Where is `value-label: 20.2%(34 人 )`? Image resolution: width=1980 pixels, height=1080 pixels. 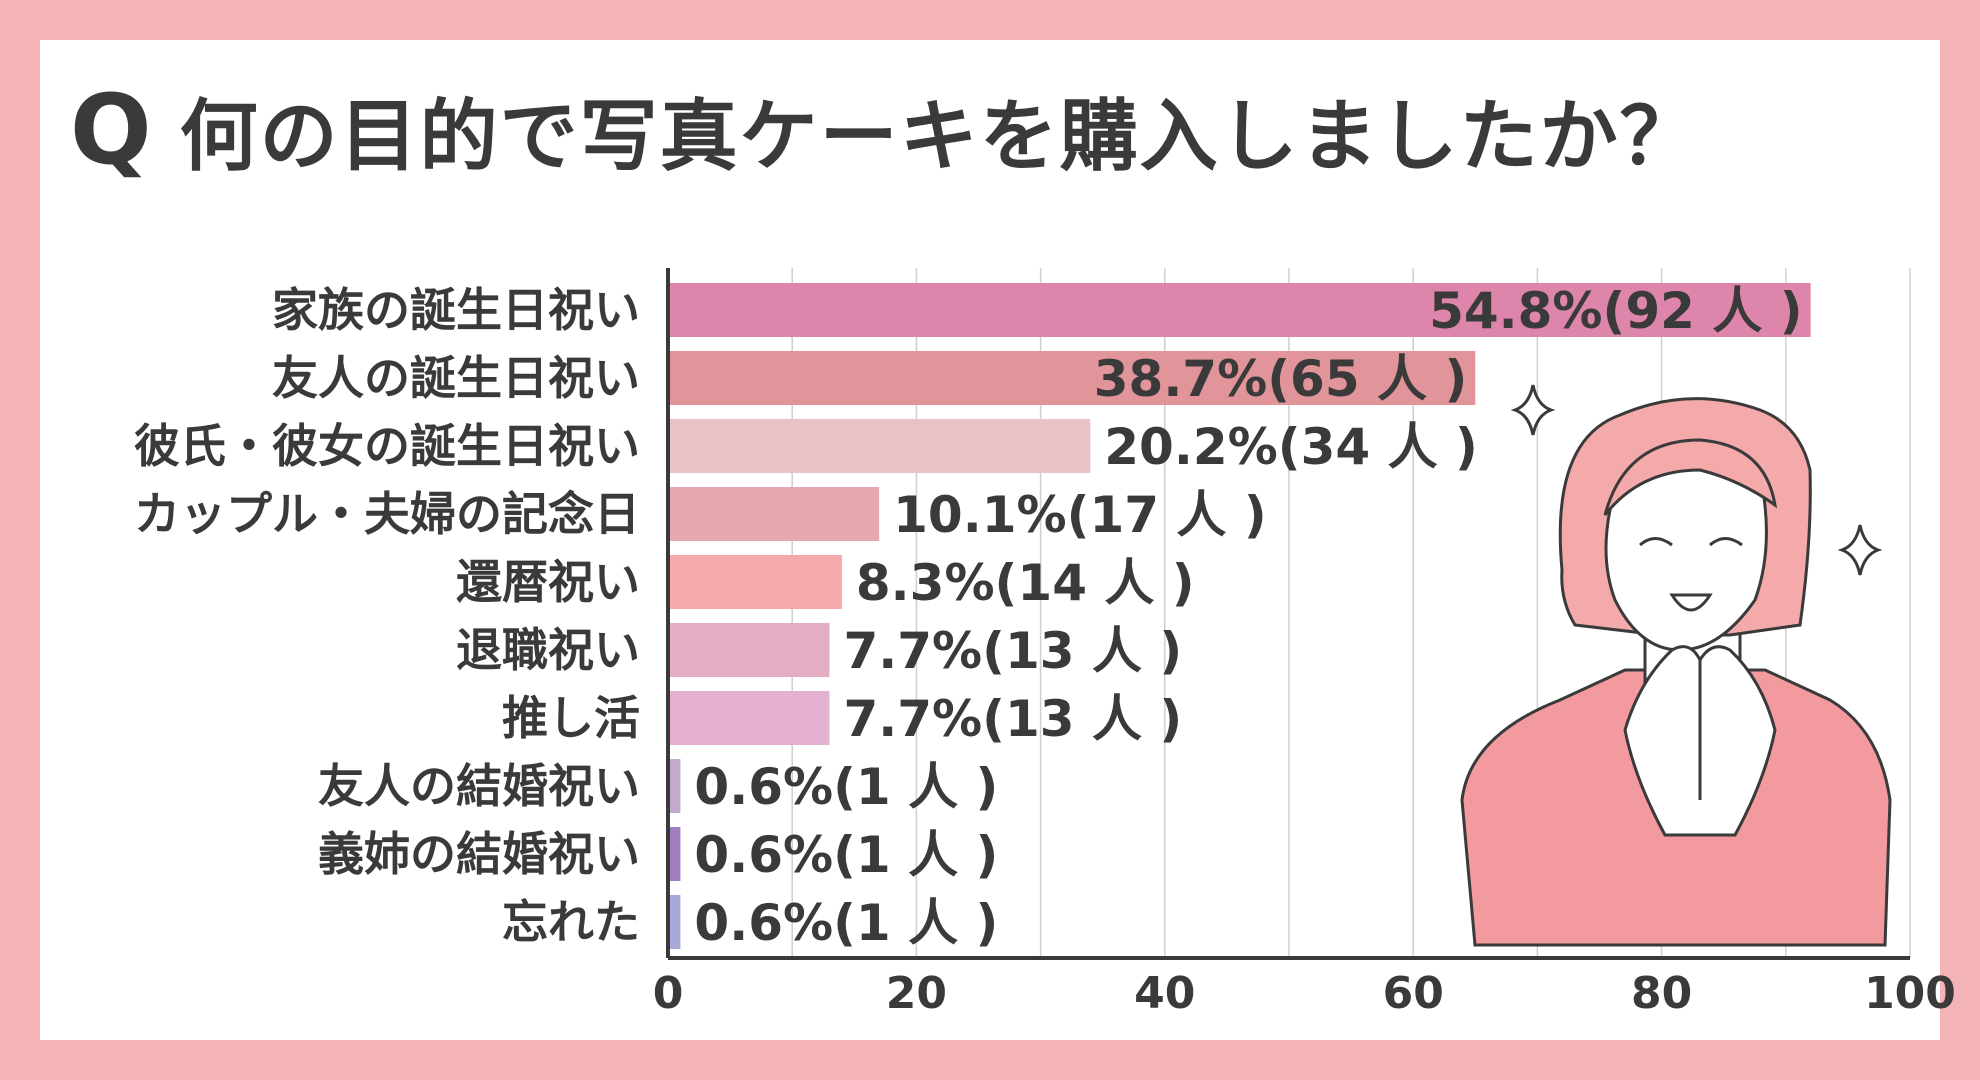
value-label: 20.2%(34 人 ) is located at coordinates (1291, 447).